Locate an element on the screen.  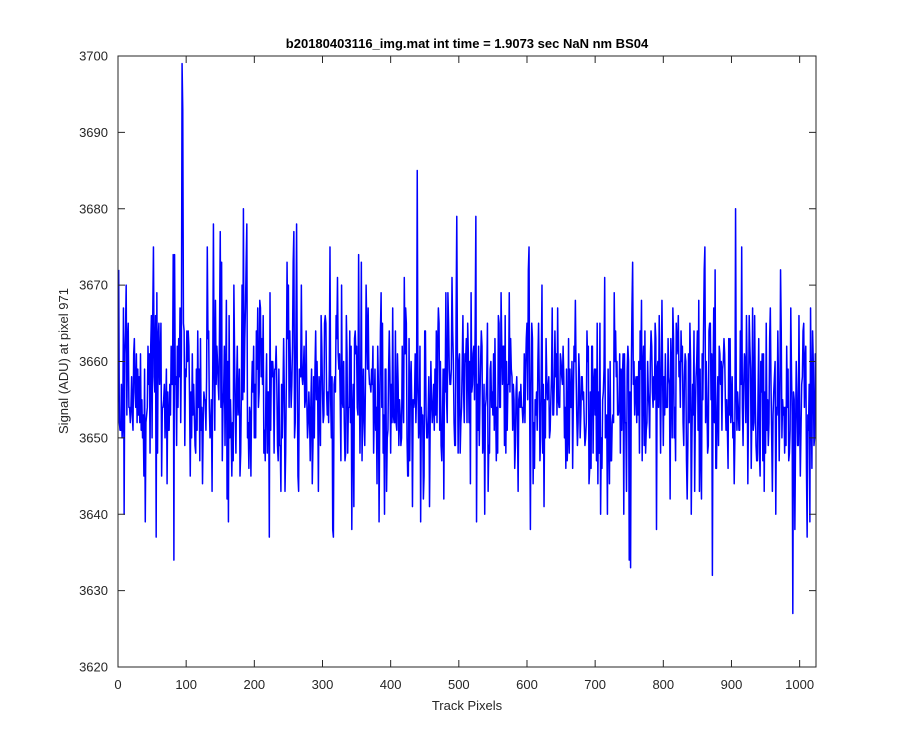
x-tick-label: 1000 is located at coordinates (799, 684).